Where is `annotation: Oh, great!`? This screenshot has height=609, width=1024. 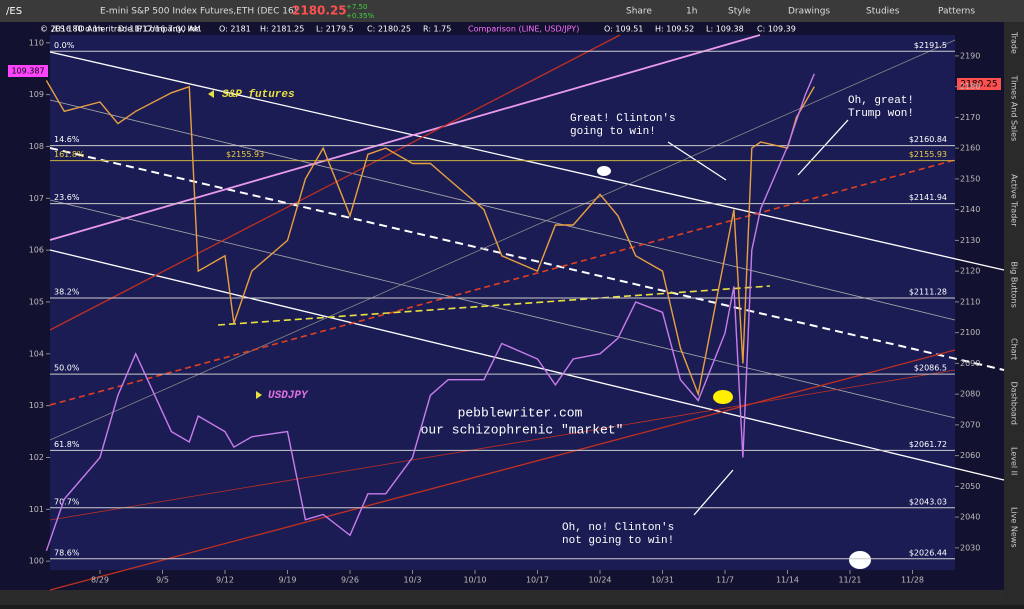 annotation: Oh, great! is located at coordinates (881, 101).